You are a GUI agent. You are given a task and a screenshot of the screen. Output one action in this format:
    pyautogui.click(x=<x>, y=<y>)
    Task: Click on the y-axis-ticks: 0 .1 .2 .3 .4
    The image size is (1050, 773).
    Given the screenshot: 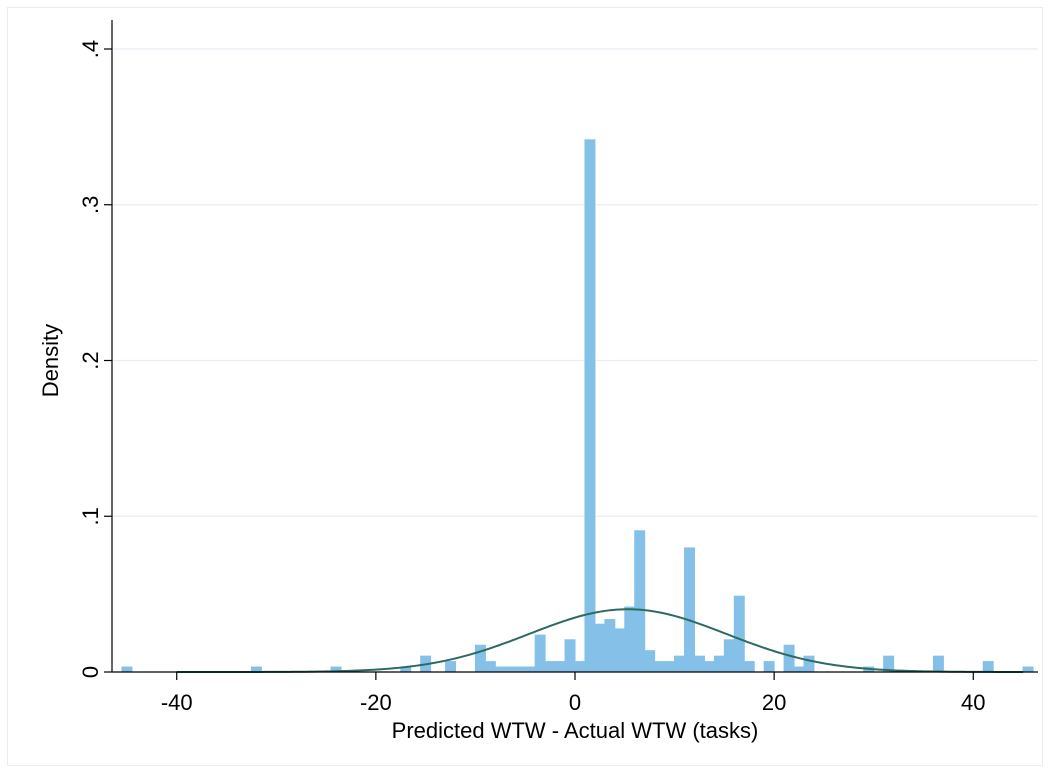 What is the action you would take?
    pyautogui.click(x=95, y=359)
    